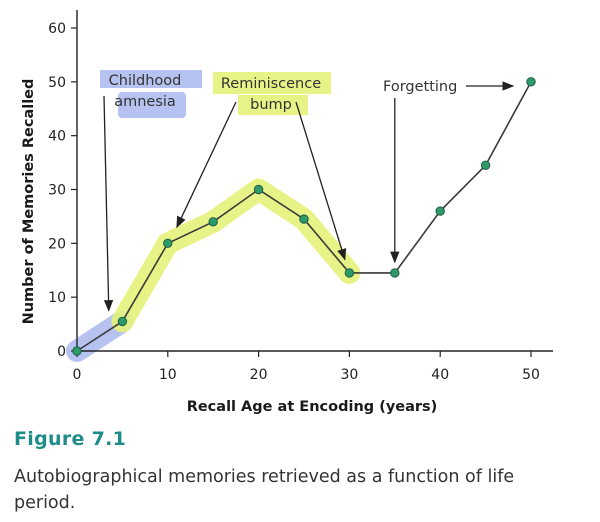 The width and height of the screenshot is (600, 522). What do you see at coordinates (312, 407) in the screenshot?
I see `x-axis-label: Recall Age at Encoding (years)` at bounding box center [312, 407].